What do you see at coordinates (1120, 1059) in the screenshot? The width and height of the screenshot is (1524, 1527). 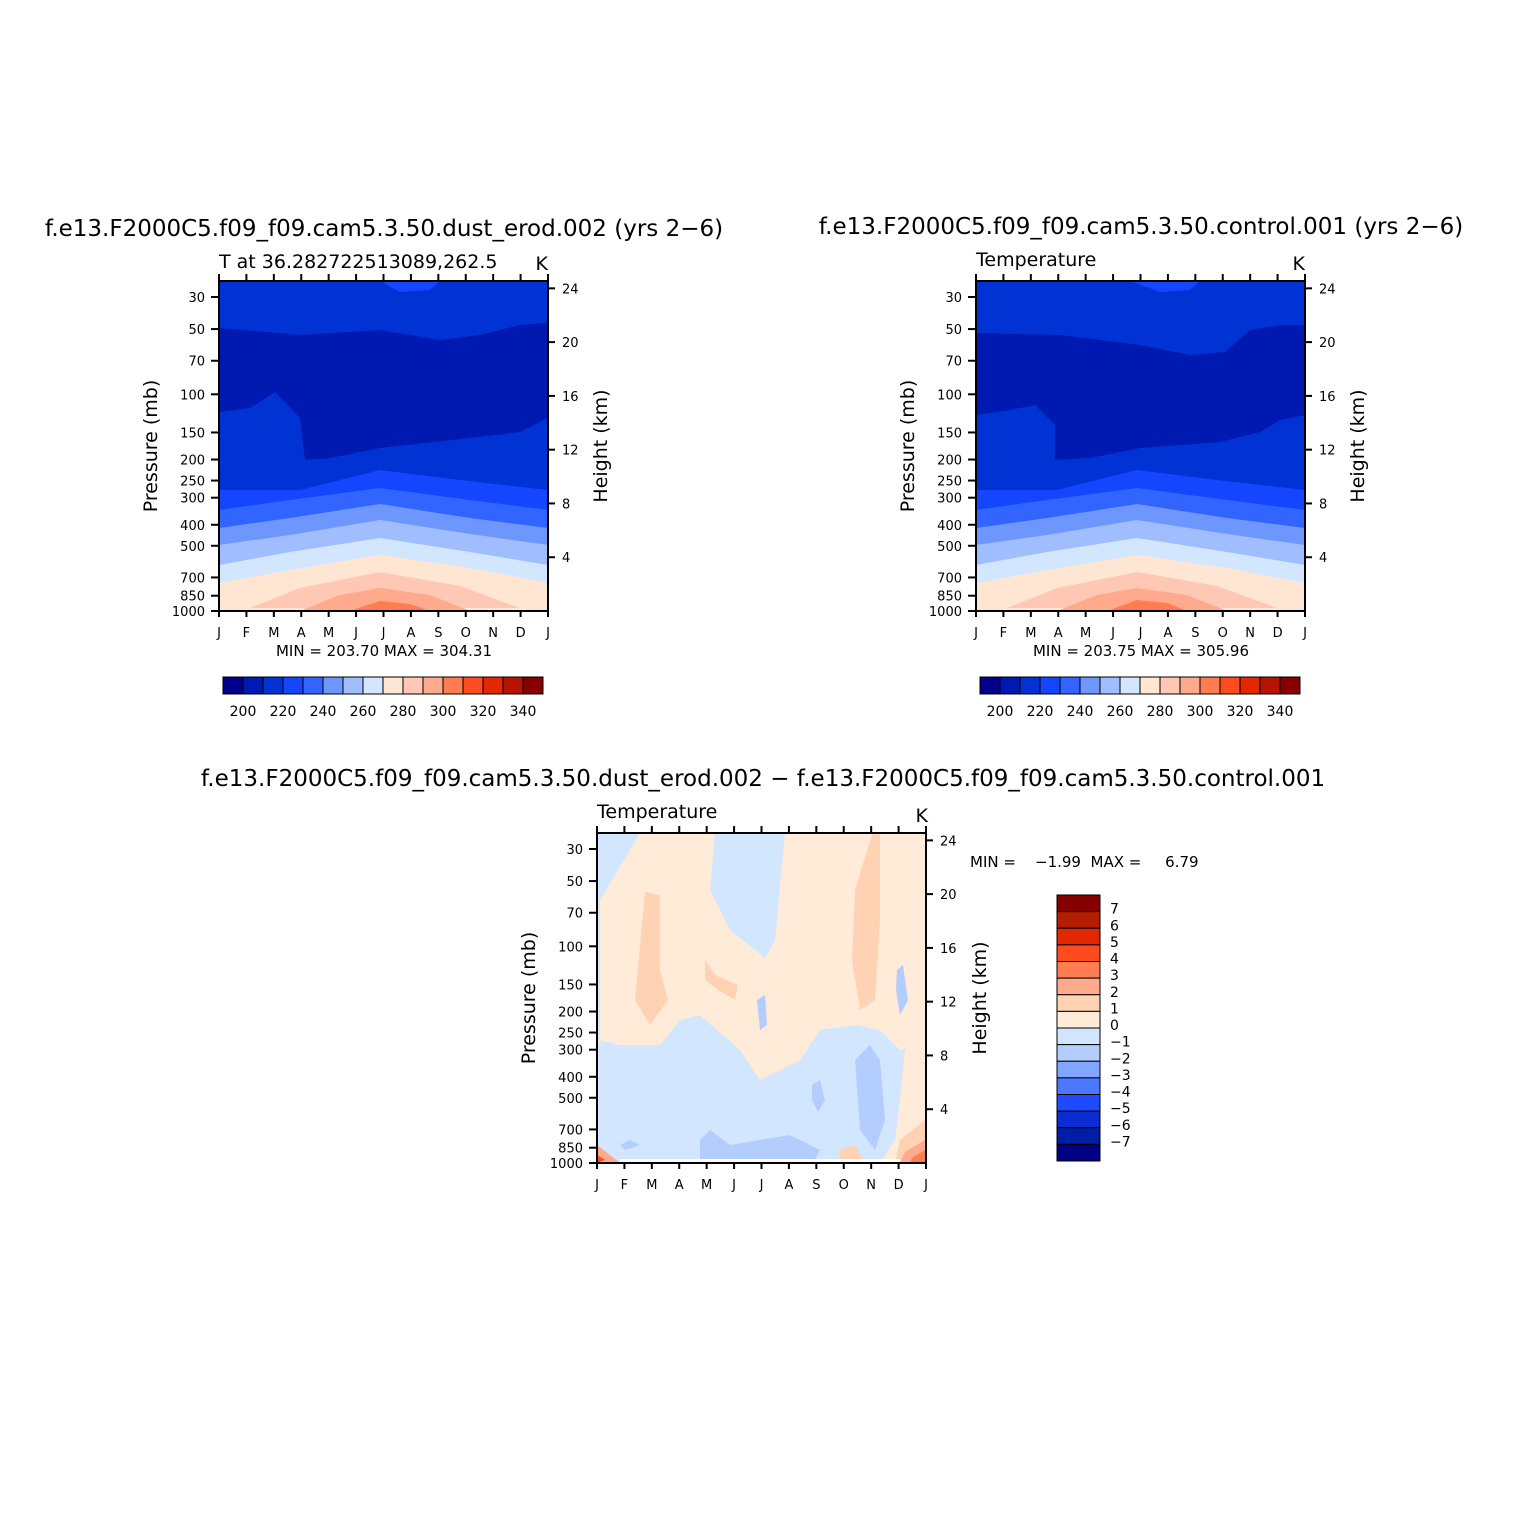 I see `colorbar-label: −2` at bounding box center [1120, 1059].